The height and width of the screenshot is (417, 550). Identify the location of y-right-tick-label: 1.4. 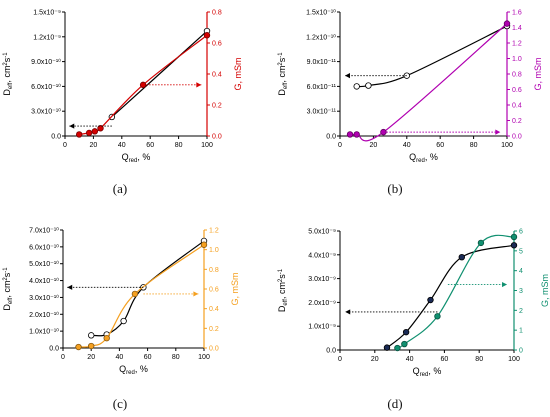
(517, 28).